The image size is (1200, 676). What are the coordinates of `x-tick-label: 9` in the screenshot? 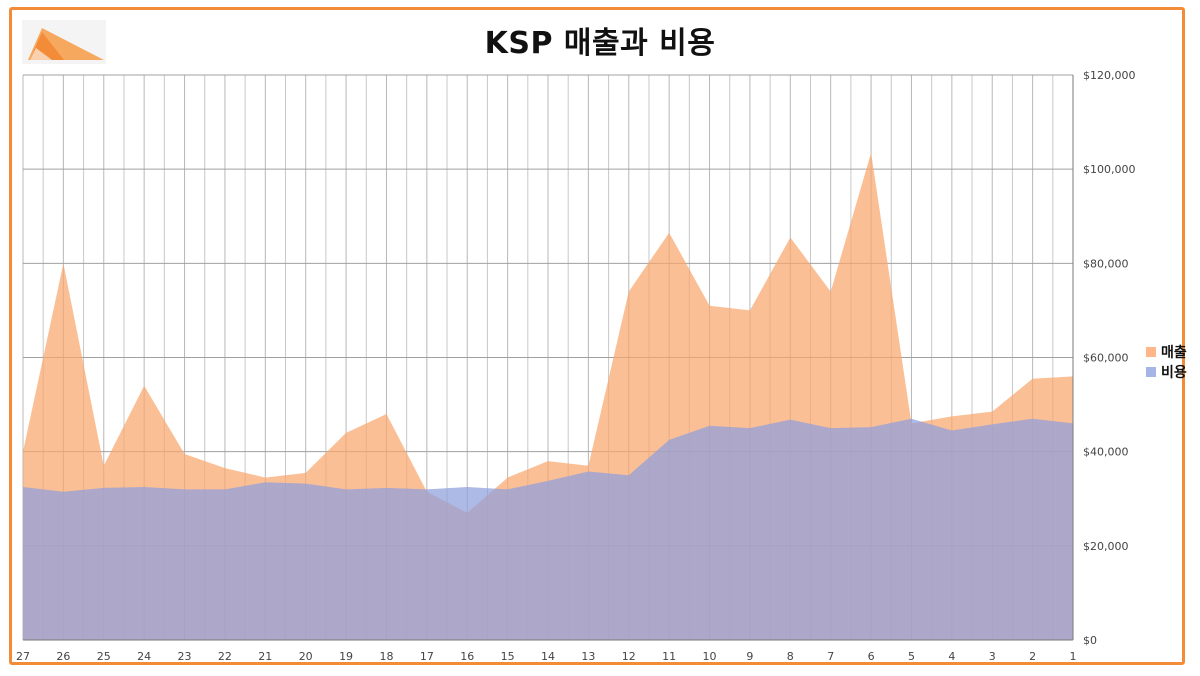 It's located at (749, 656).